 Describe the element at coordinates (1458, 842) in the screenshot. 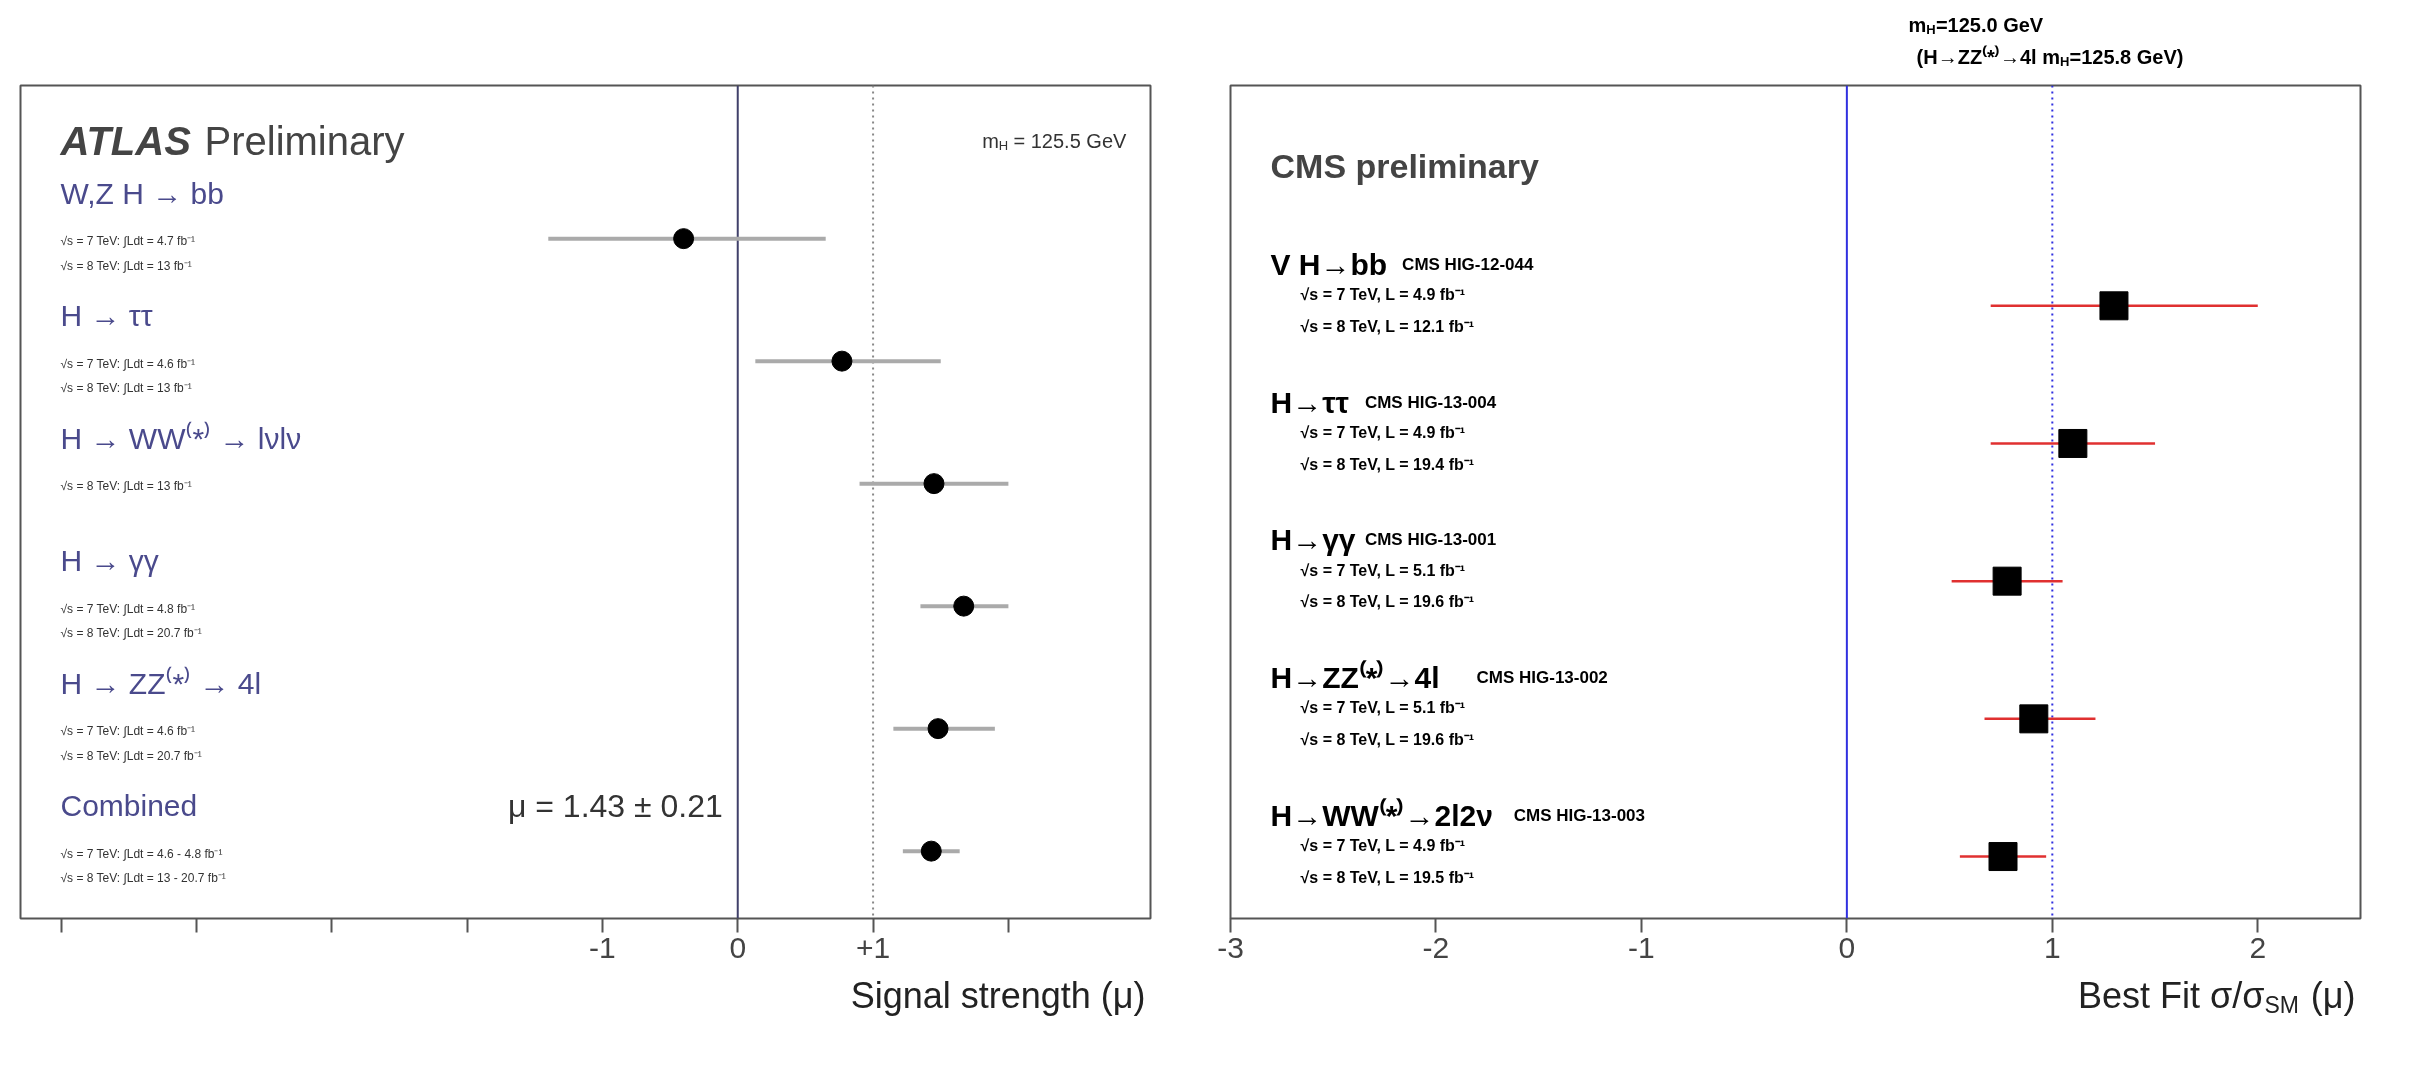

I see `category-label: H→WW⁽*⁾→2l2ν CMS HIG-13-003 √s = 7 TeV, L = 4.9 fb⁻¹ √s = 8 TeV, L = 19.5 fb⁻¹` at that location.